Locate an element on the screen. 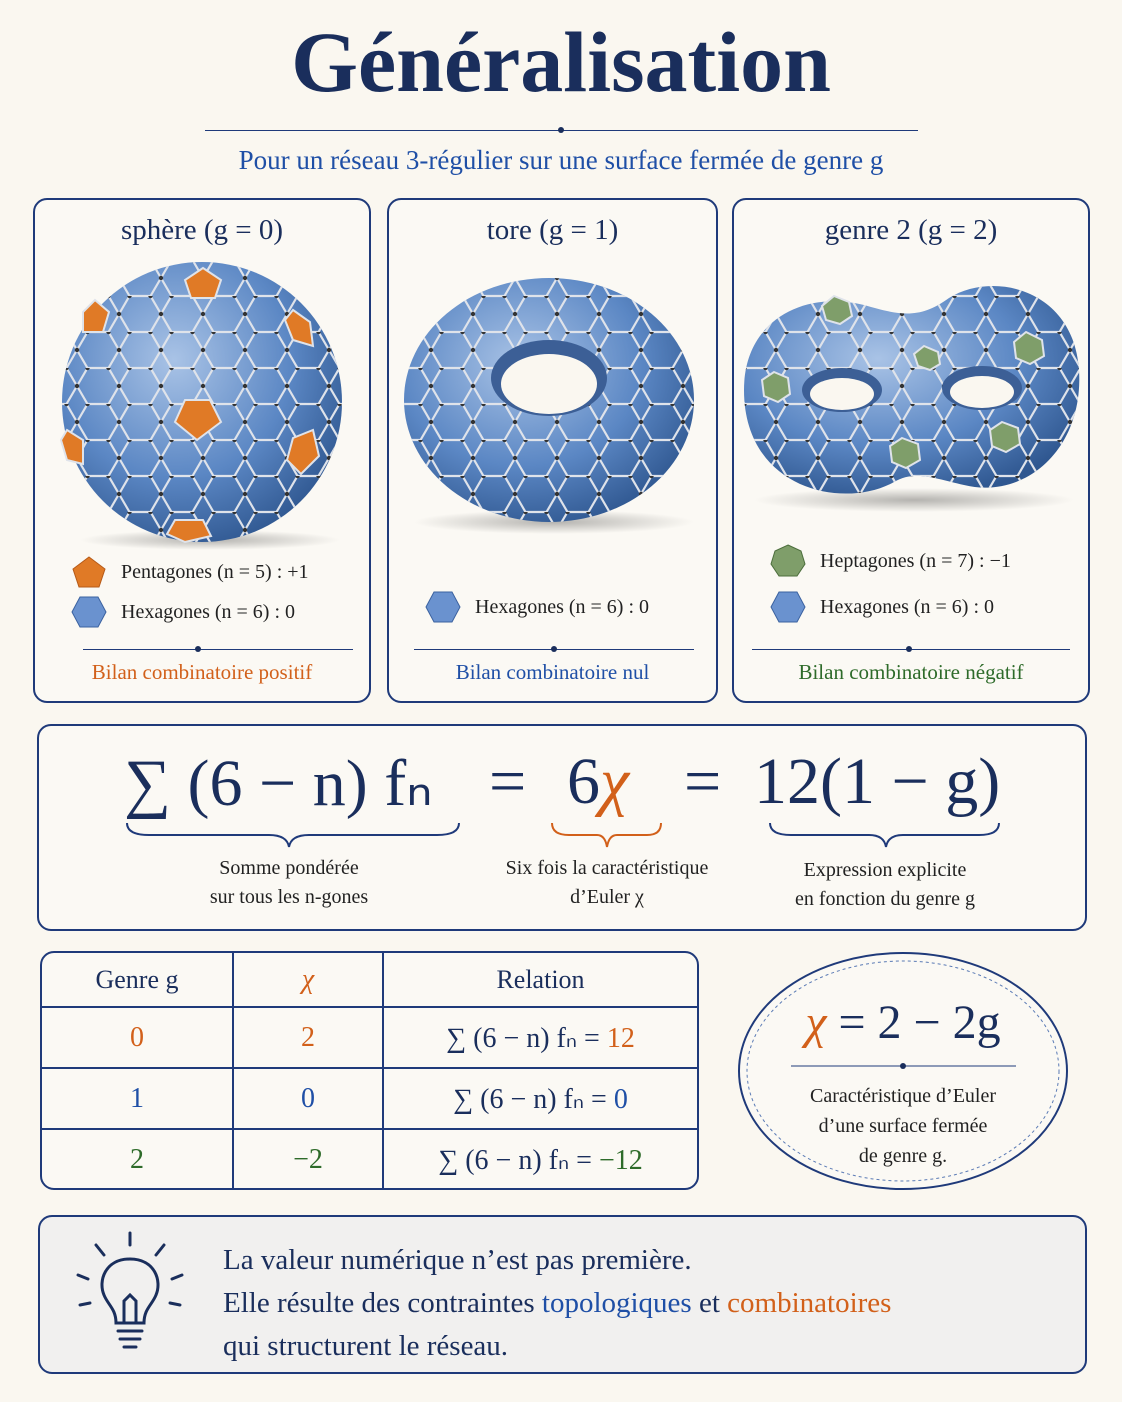 This screenshot has width=1122, height=1402. pentagon-icon is located at coordinates (89, 572).